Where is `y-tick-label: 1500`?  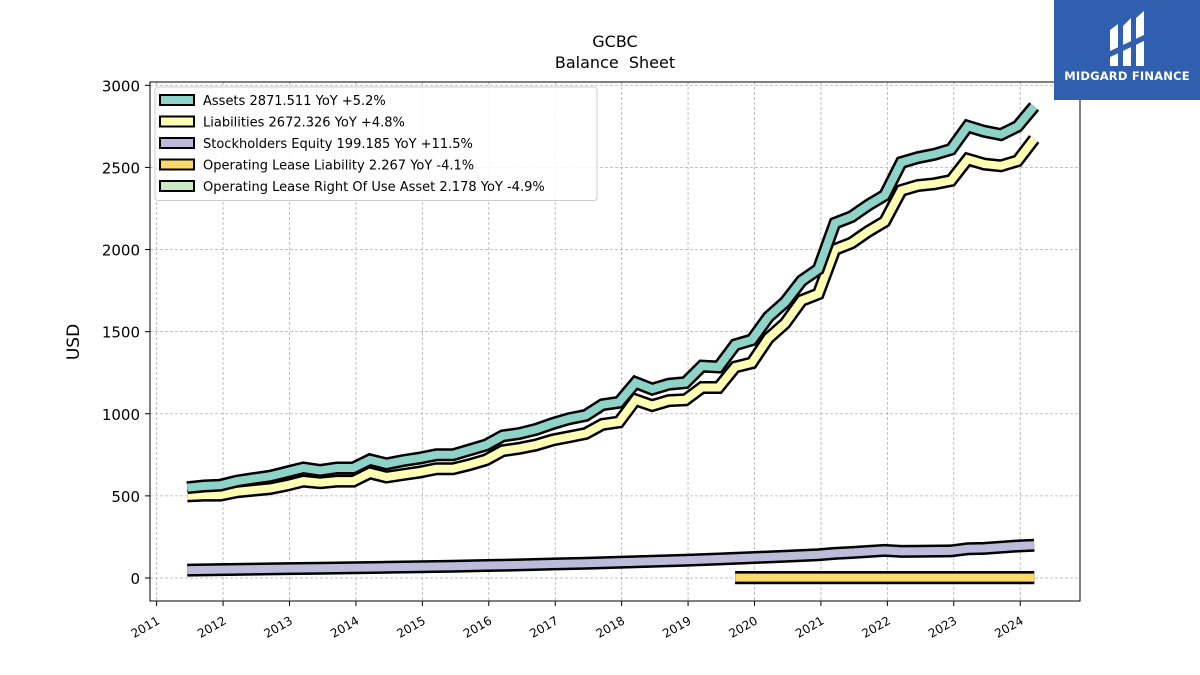 y-tick-label: 1500 is located at coordinates (121, 333).